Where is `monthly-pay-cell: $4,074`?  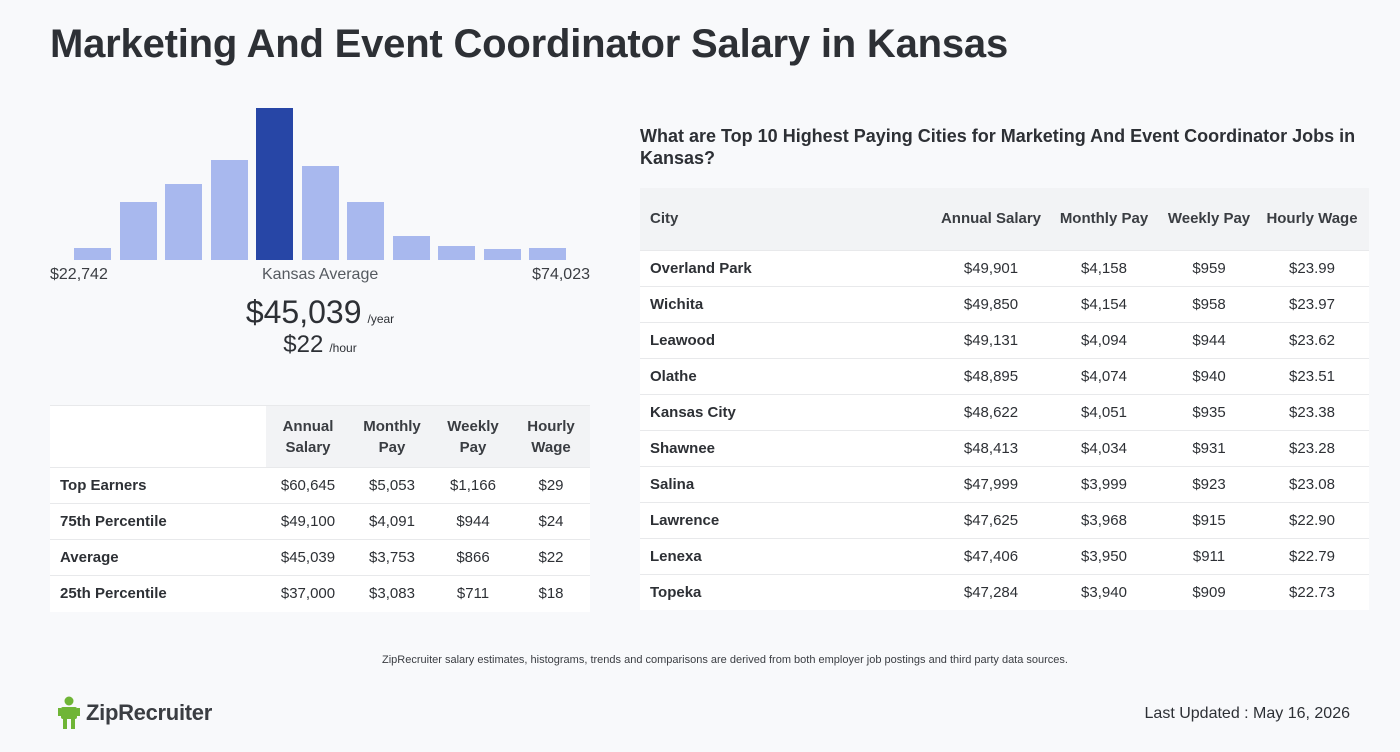 monthly-pay-cell: $4,074 is located at coordinates (1104, 376).